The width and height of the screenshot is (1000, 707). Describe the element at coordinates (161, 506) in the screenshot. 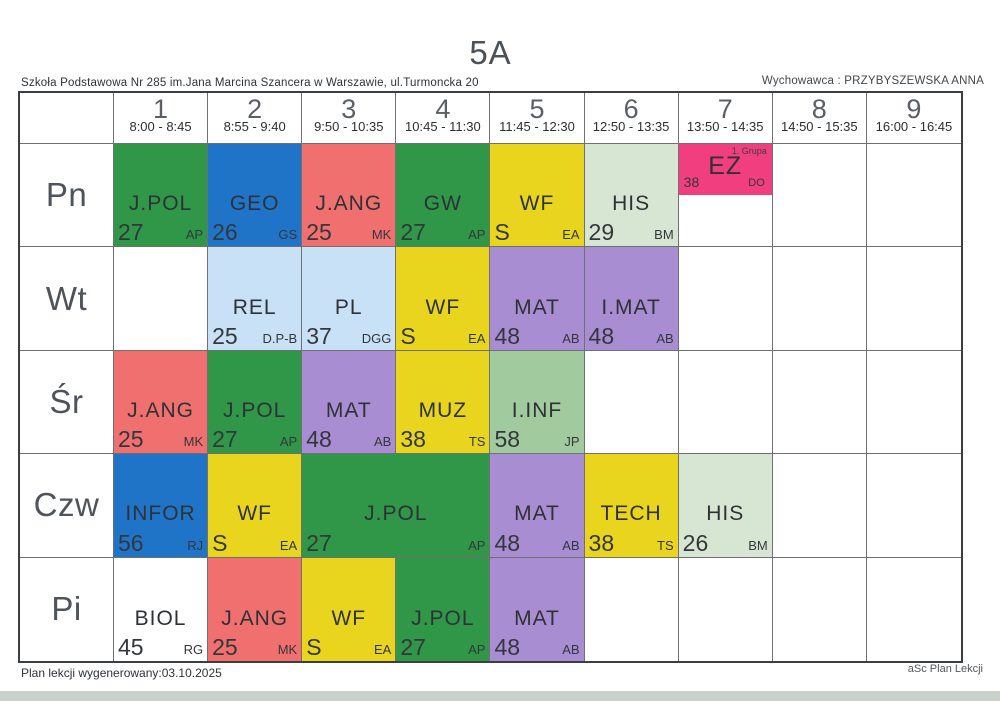

I see `lesson-cell-infor: INFOR 56 RJ` at that location.